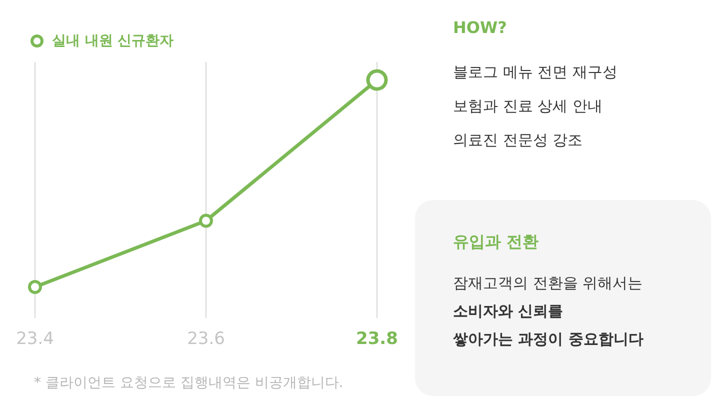 This screenshot has width=726, height=418. I want to click on x-tick-label: 23.6, so click(206, 339).